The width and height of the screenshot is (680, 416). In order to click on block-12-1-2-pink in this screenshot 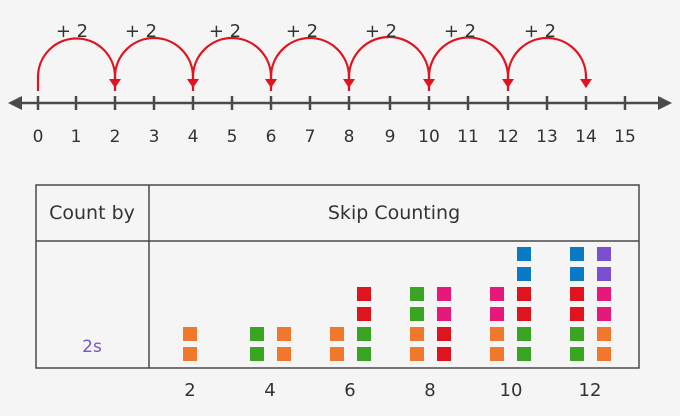, I will do `click(604, 314)`.